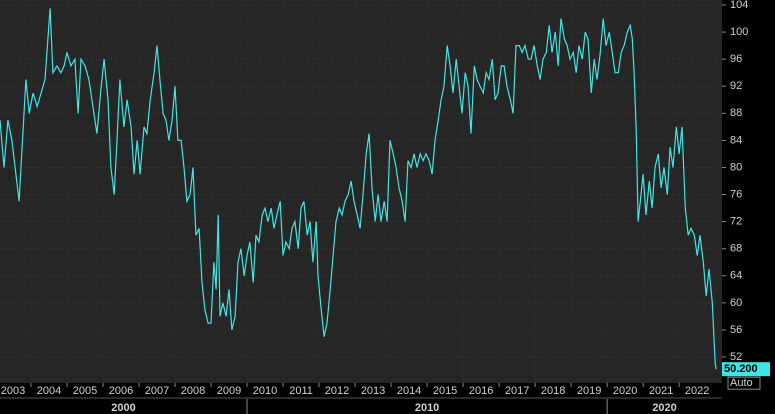 Image resolution: width=775 pixels, height=414 pixels. I want to click on x-tick-label: 2019, so click(589, 391).